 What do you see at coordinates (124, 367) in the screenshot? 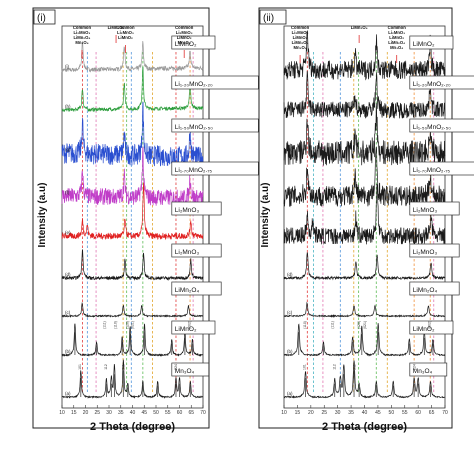
I see `peak-index-label: 211` at bounding box center [124, 367].